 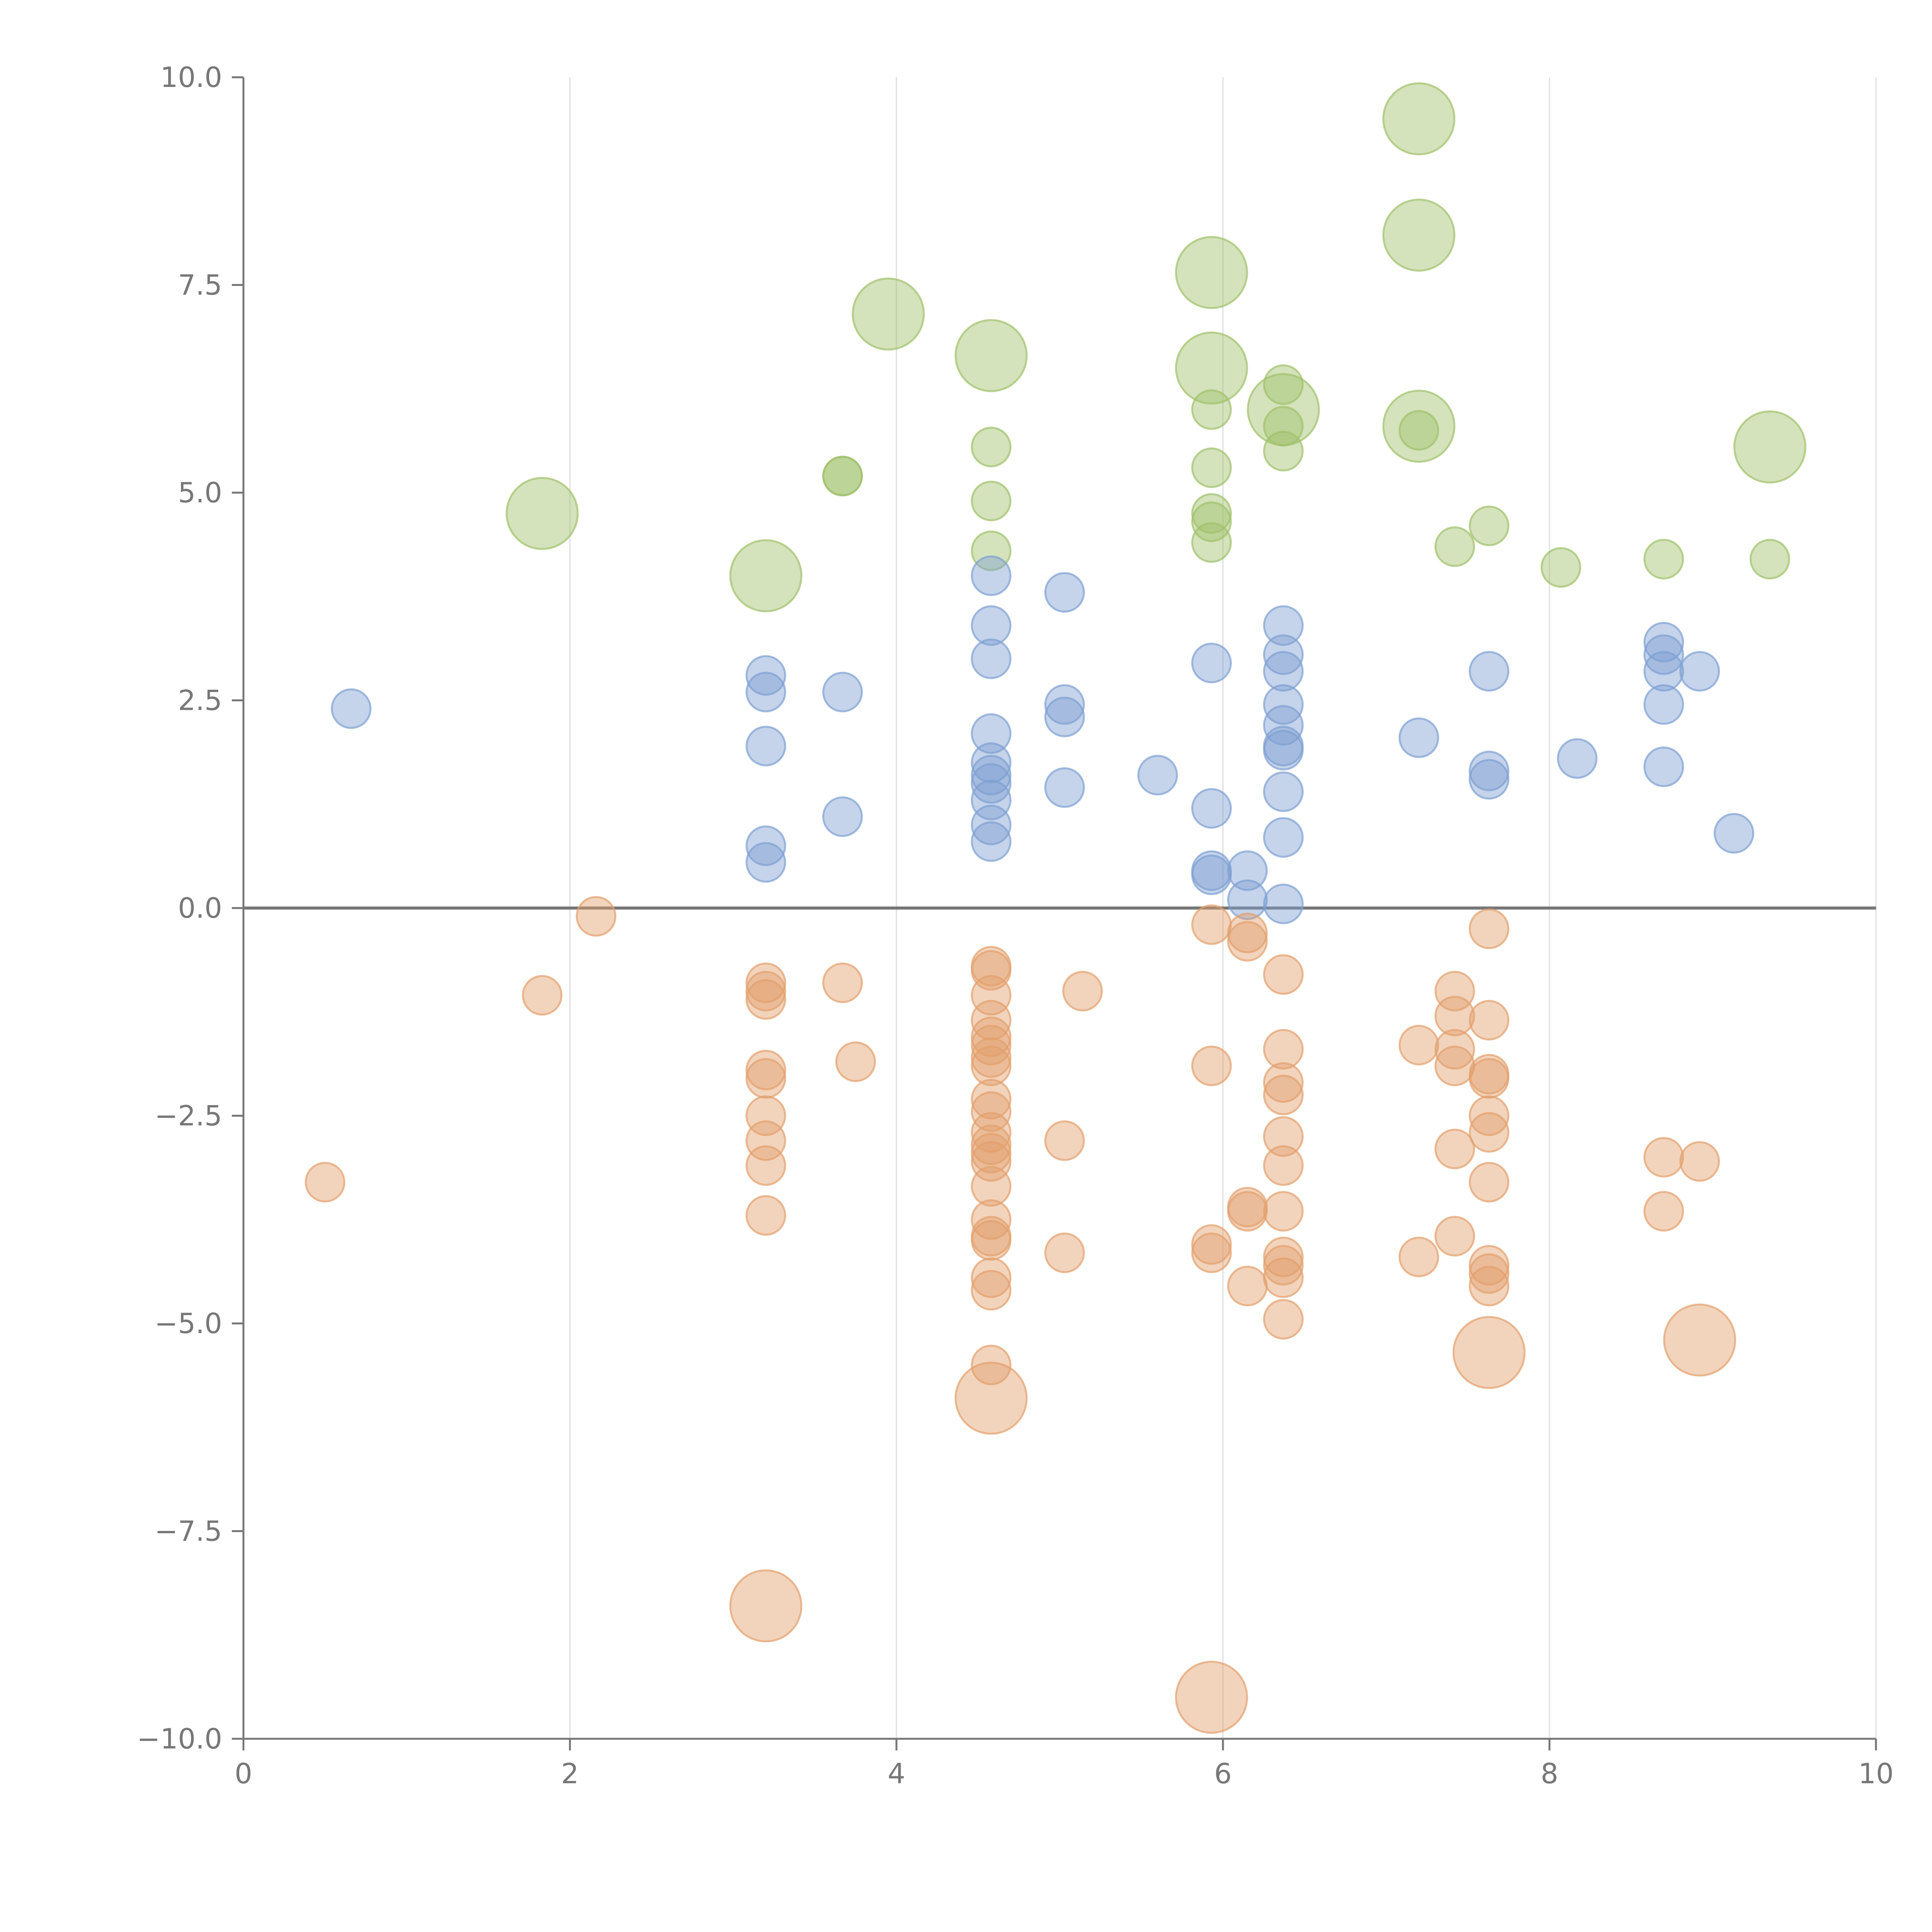 I want to click on y-tick-label: −2.5, so click(x=189, y=1116).